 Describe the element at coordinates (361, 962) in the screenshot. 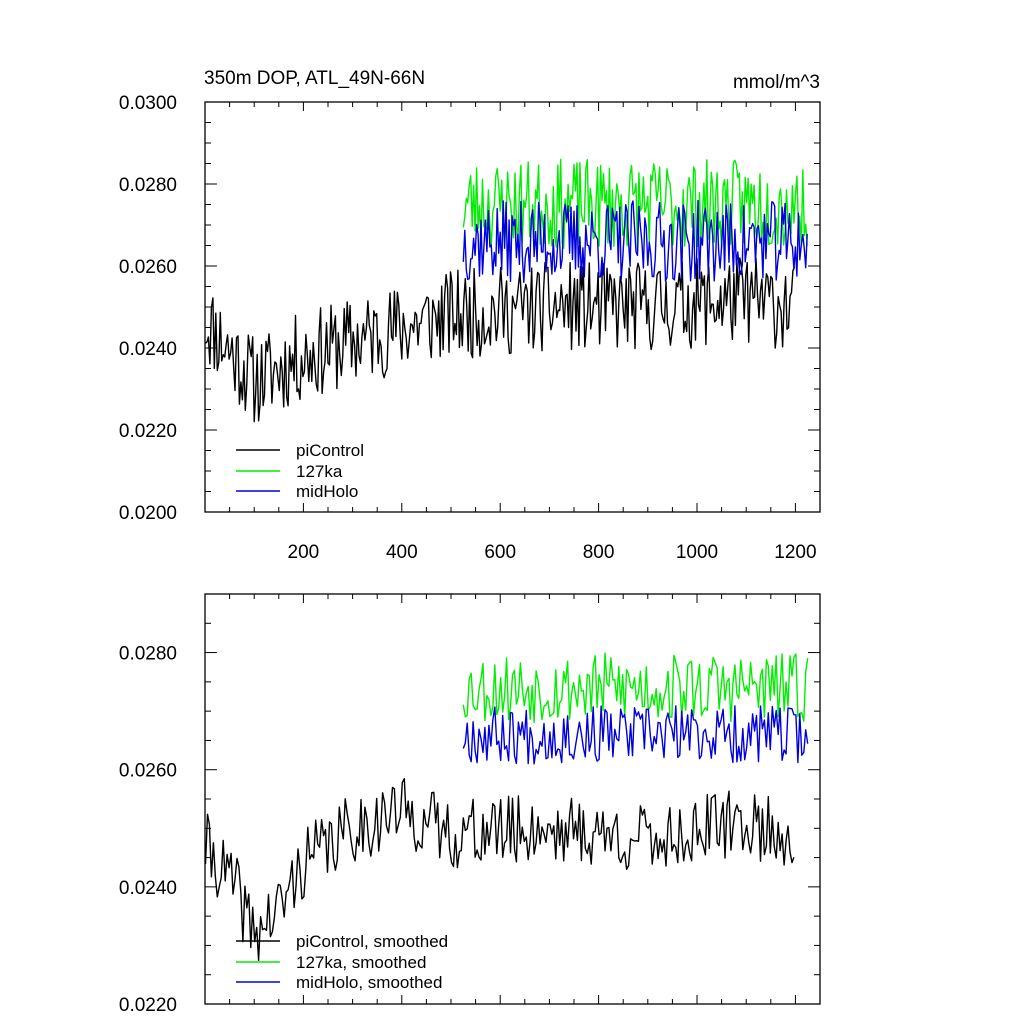

I see `legend-label-127ka-smoothed: 127ka, smoothed` at that location.